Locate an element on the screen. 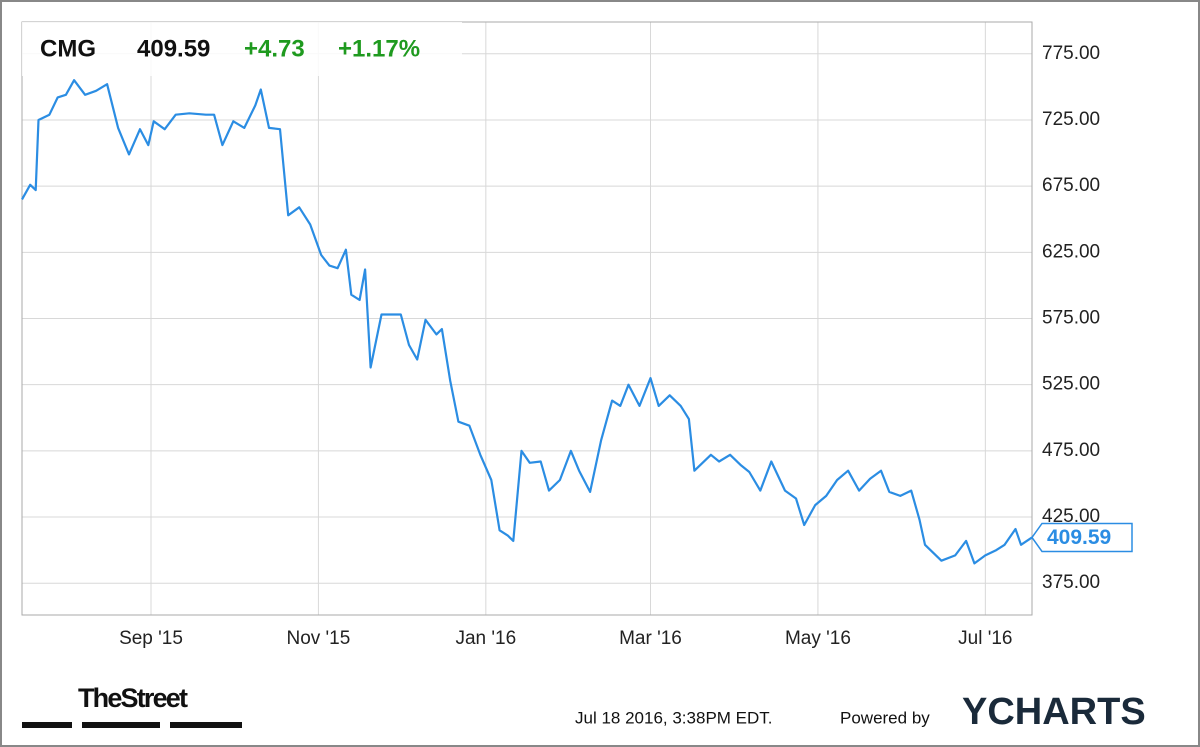 This screenshot has width=1200, height=747. price-tag: 409.59 is located at coordinates (1082, 537).